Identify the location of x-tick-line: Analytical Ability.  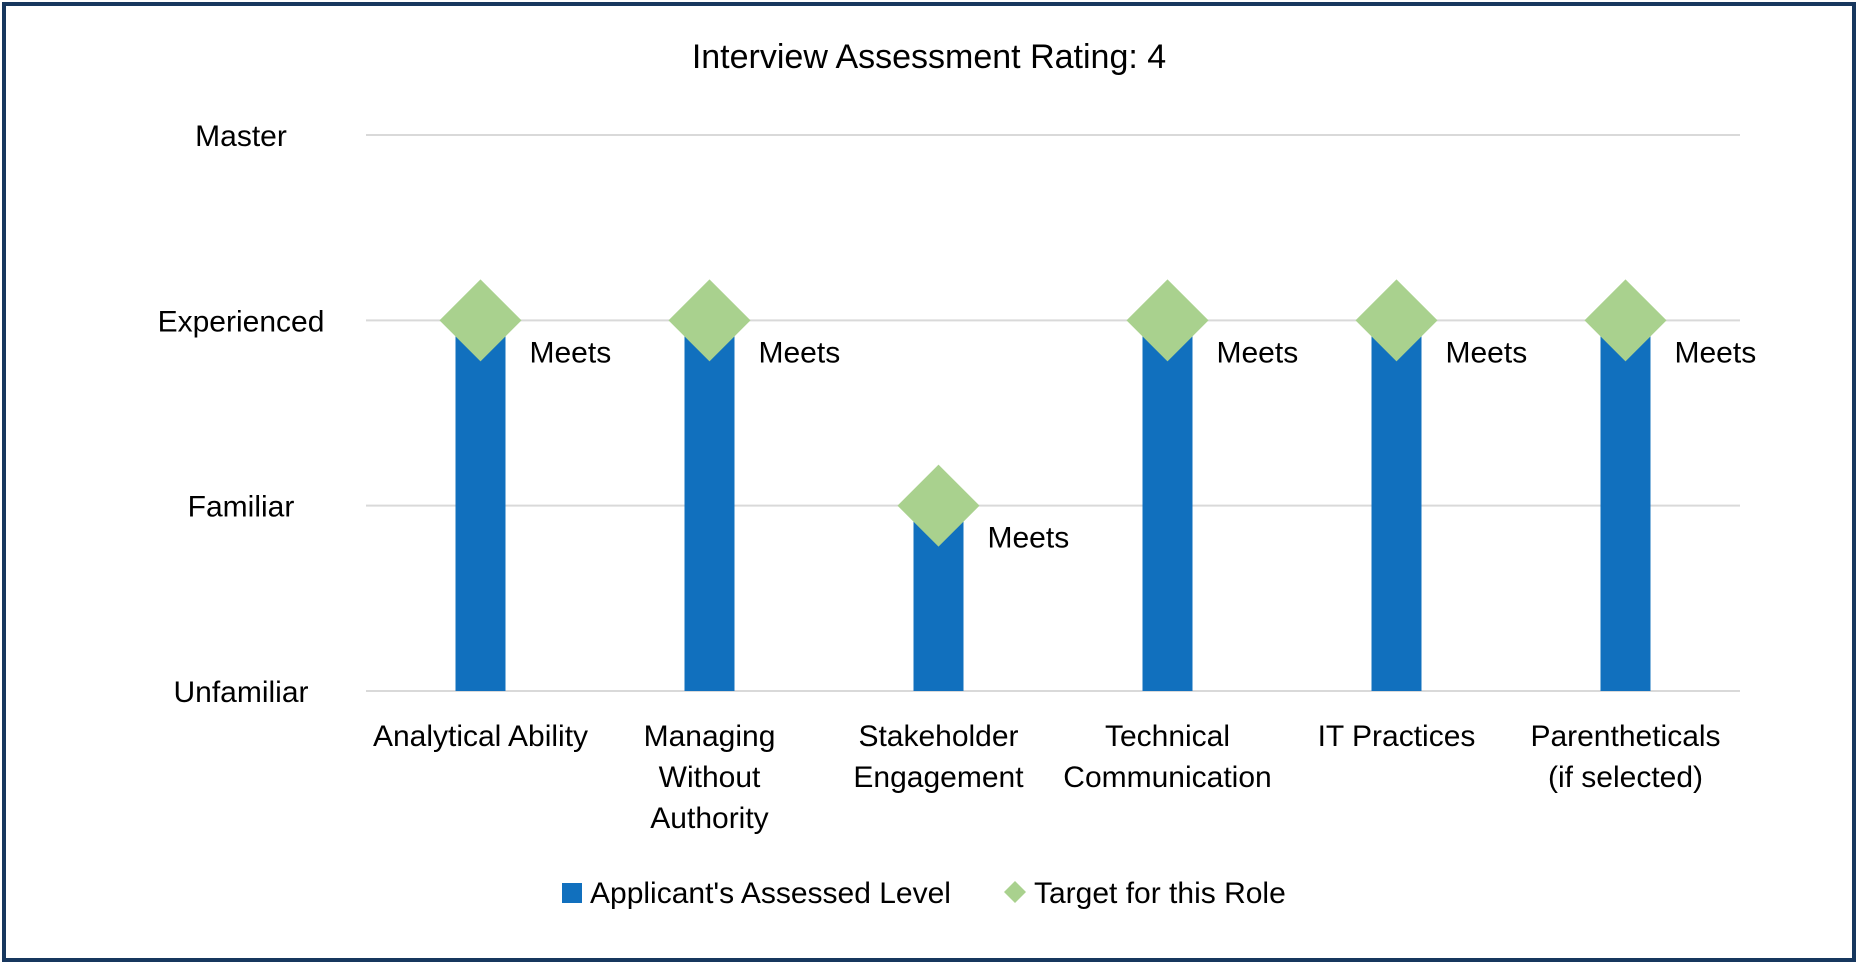
(480, 736).